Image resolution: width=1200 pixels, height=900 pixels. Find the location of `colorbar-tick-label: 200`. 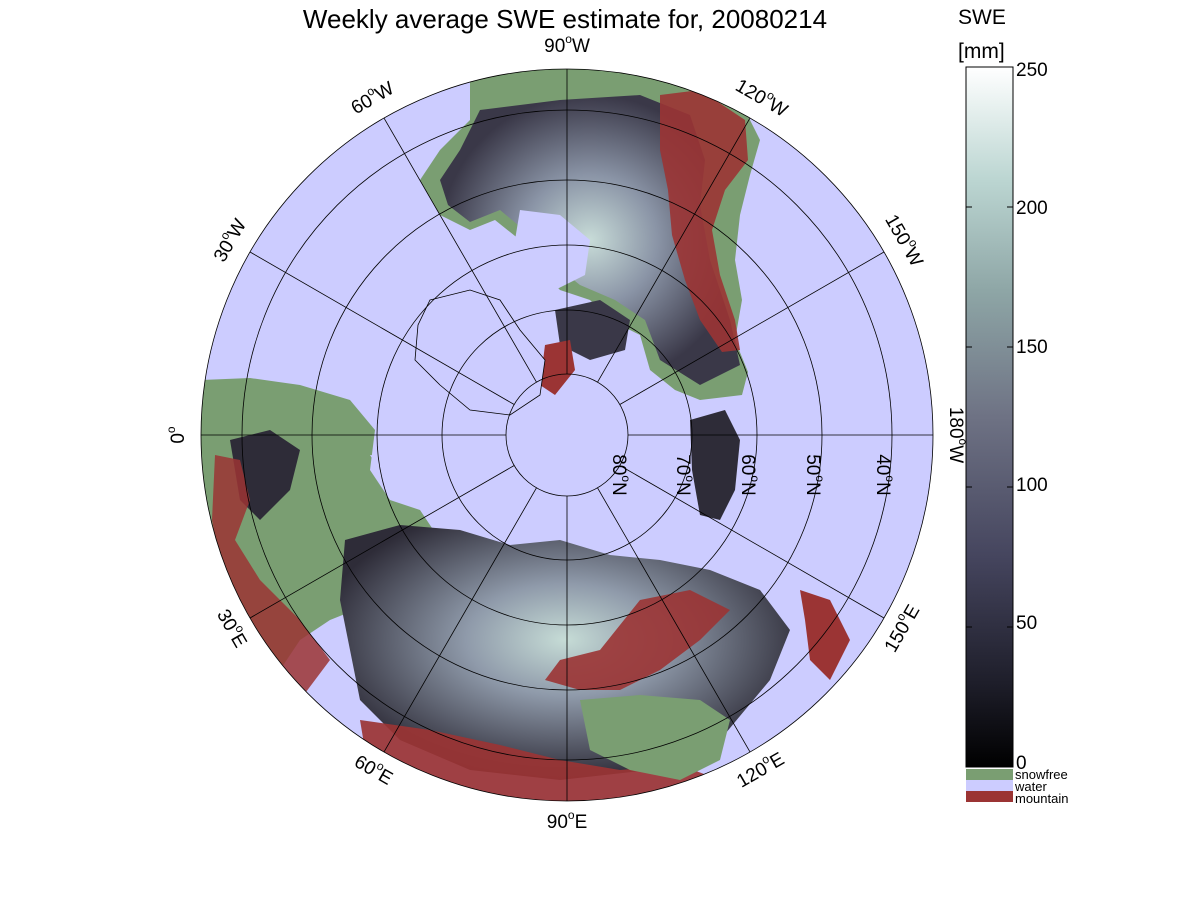

colorbar-tick-label: 200 is located at coordinates (1032, 208).